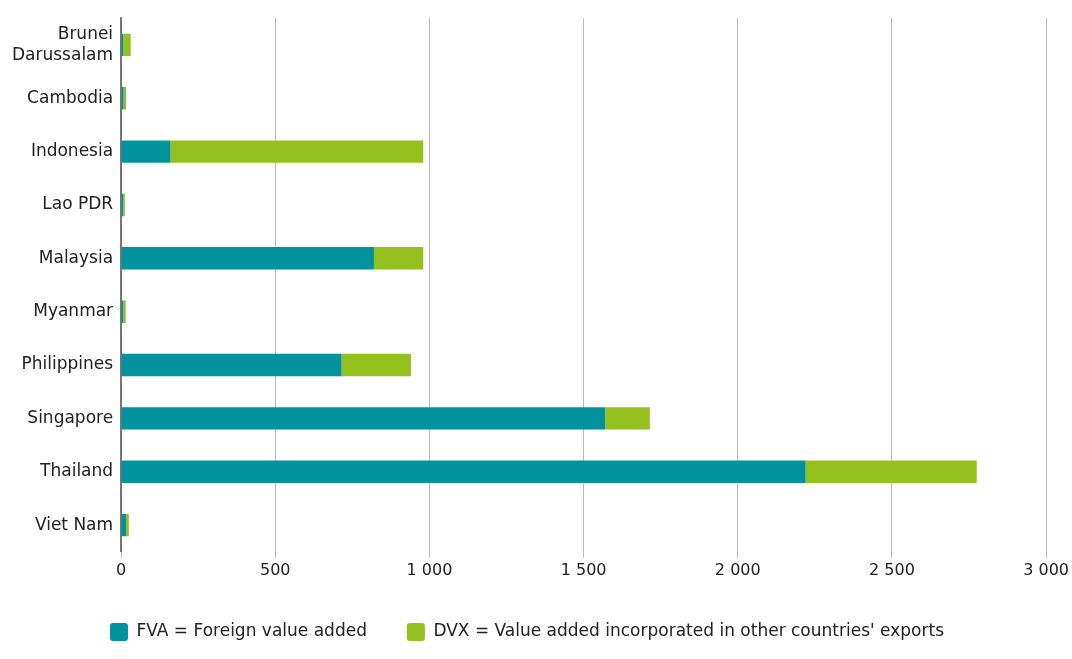 The width and height of the screenshot is (1072, 659). Describe the element at coordinates (583, 569) in the screenshot. I see `x-tick-label: 1 500` at that location.